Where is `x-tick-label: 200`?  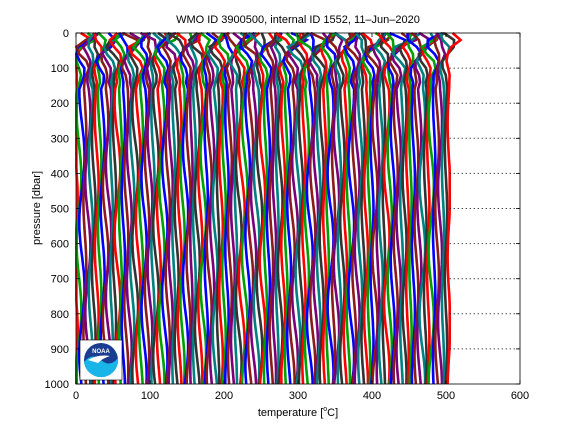
x-tick-label: 200 is located at coordinates (224, 396).